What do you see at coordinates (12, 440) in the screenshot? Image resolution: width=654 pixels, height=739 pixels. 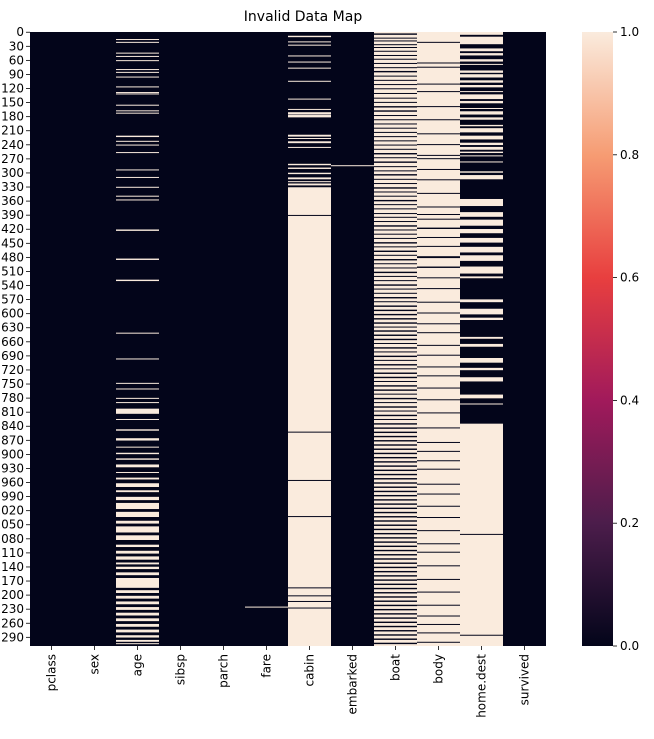 I see `y-tick-label: 870` at bounding box center [12, 440].